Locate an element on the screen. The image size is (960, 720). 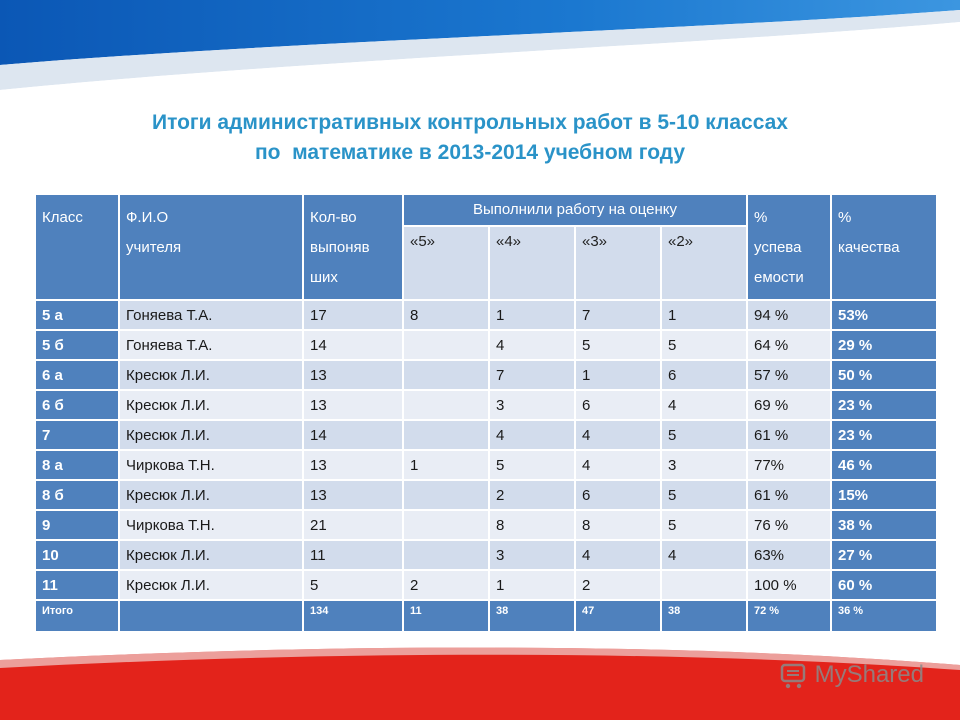
success-cell: 64 % is located at coordinates (789, 345).